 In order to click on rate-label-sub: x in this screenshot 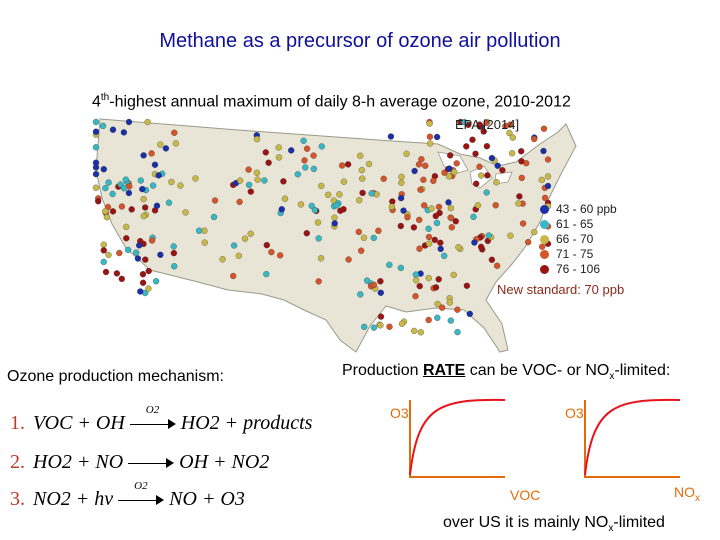, I will do `click(612, 377)`.